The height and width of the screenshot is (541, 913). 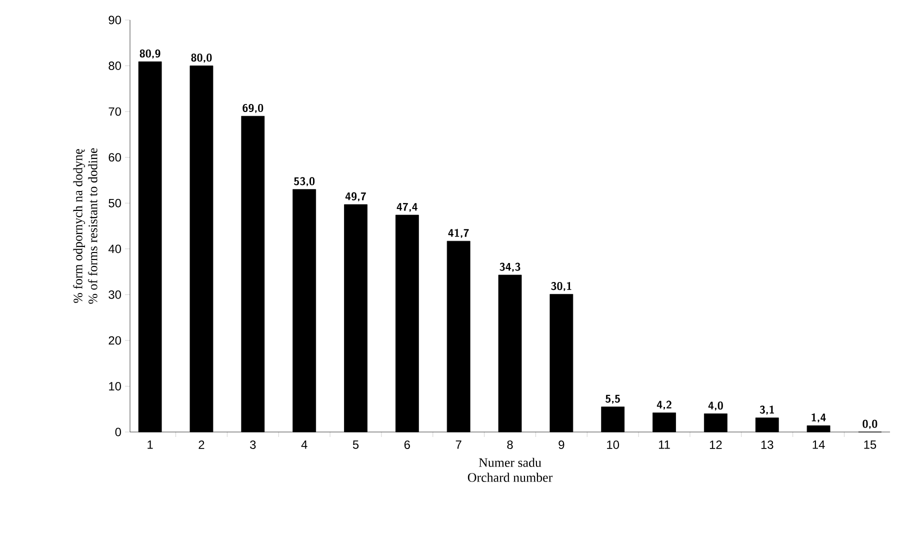 What do you see at coordinates (115, 294) in the screenshot?
I see `y-tick-label: 30` at bounding box center [115, 294].